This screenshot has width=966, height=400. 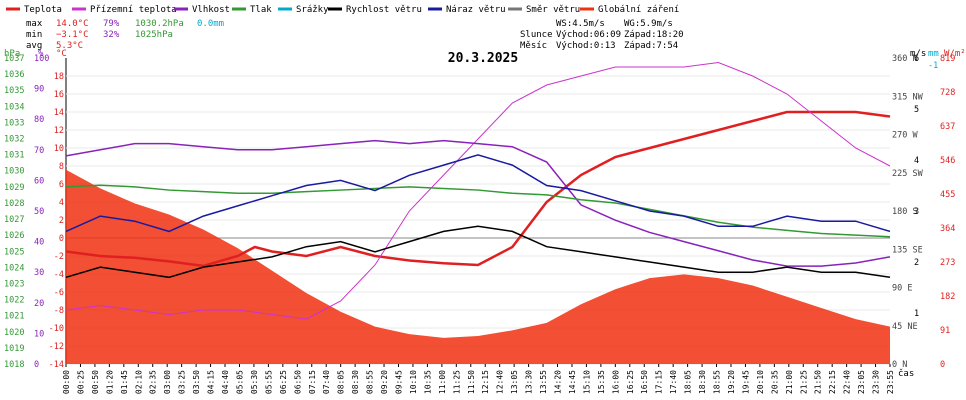 What do you see at coordinates (59, 311) in the screenshot?
I see `temperature-tick-label: -8` at bounding box center [59, 311].